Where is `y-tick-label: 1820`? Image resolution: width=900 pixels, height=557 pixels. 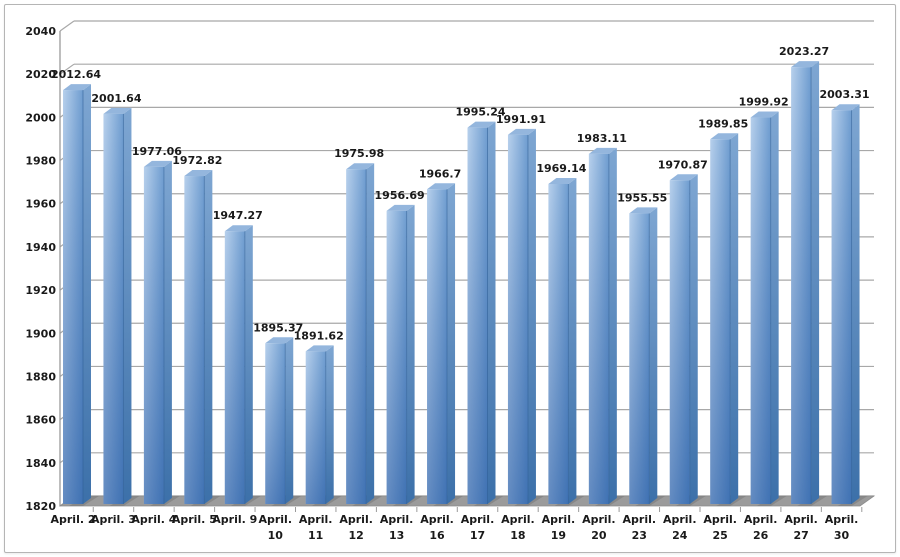 y-tick-label: 1820 is located at coordinates (40, 506).